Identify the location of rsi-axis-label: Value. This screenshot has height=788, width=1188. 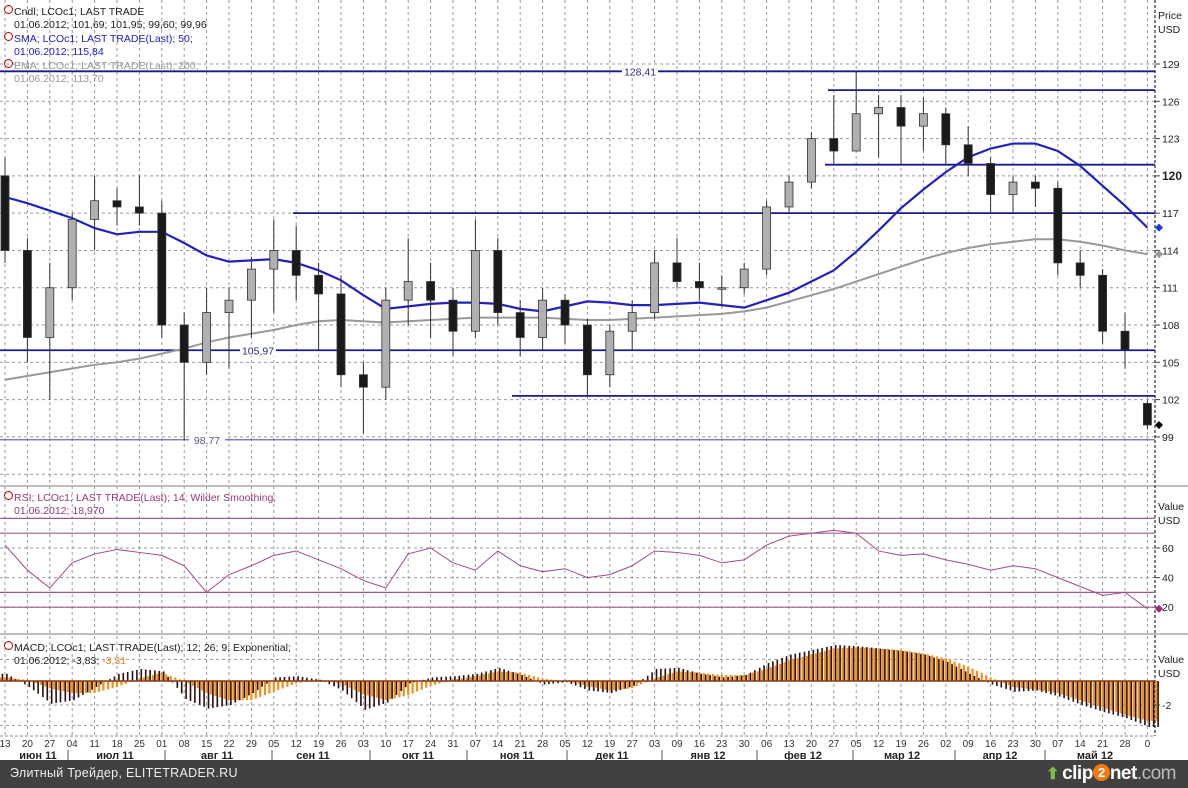
(1171, 507).